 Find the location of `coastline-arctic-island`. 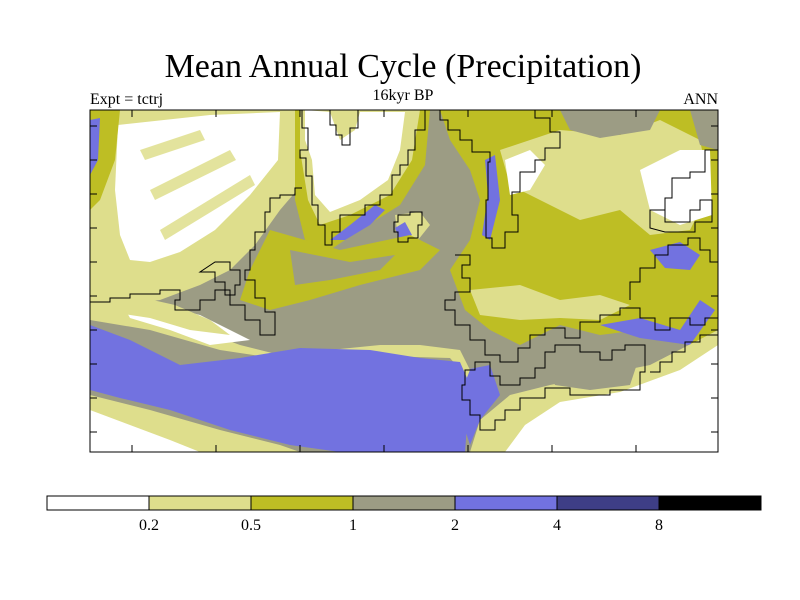

coastline-arctic-island is located at coordinates (681, 216).